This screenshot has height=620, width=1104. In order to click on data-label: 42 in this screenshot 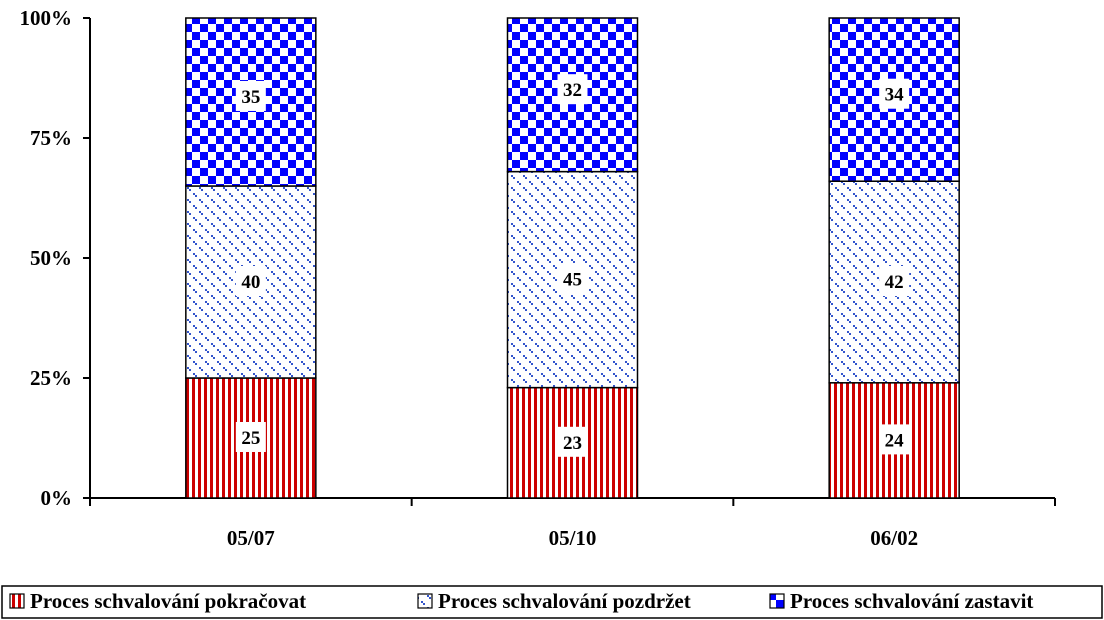, I will do `click(894, 282)`.